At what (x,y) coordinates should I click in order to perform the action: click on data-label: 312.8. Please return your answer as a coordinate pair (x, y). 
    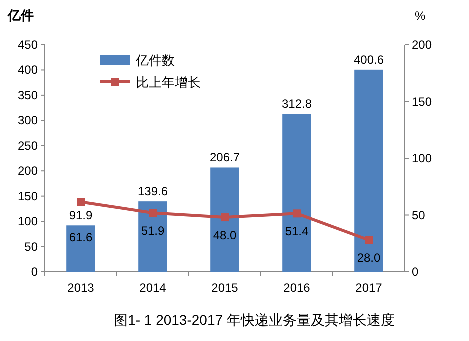
    Looking at the image, I should click on (297, 104).